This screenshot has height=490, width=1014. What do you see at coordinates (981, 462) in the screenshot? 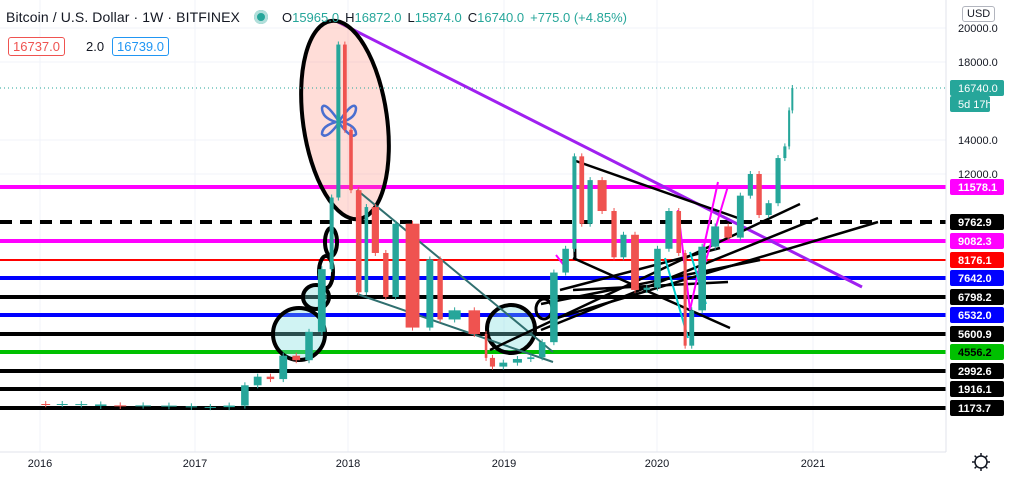
I see `gear-icon` at bounding box center [981, 462].